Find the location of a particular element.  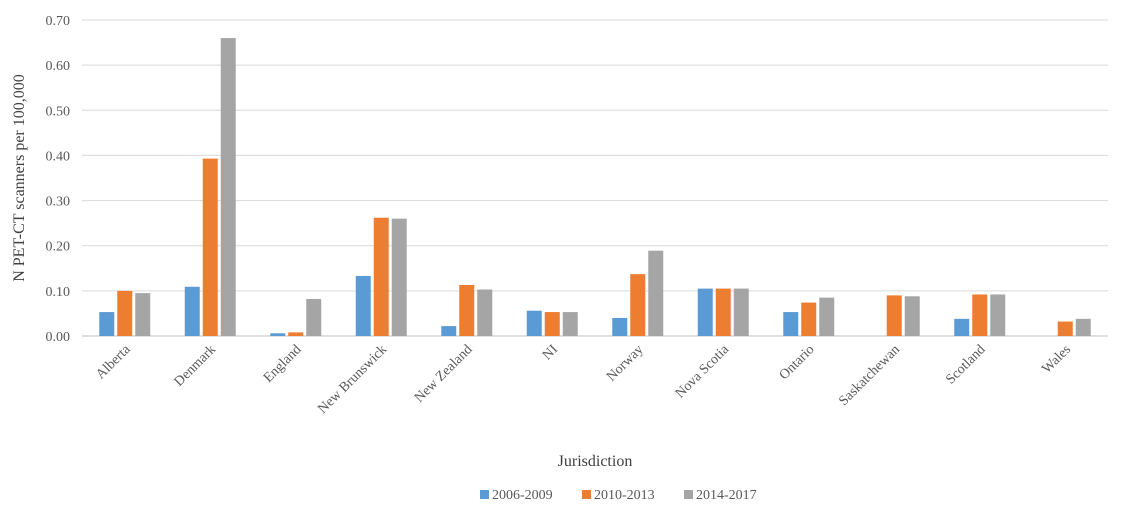

y-tick-label: 0.10 is located at coordinates (58, 292).